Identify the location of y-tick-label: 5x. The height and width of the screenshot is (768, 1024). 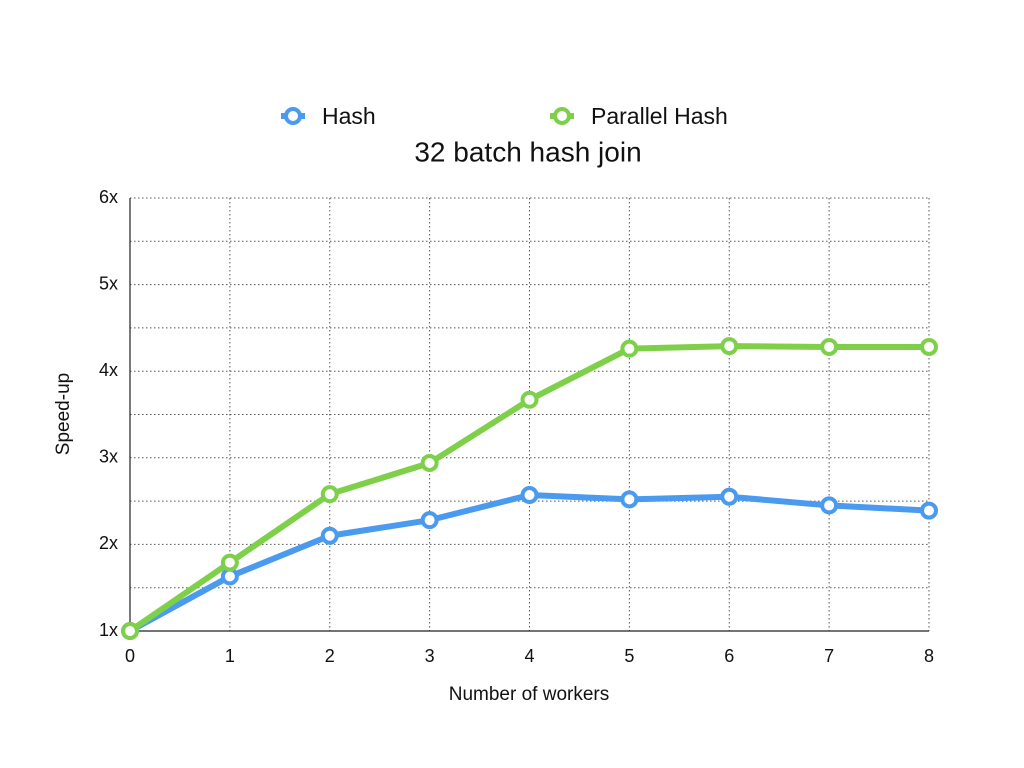
(108, 283).